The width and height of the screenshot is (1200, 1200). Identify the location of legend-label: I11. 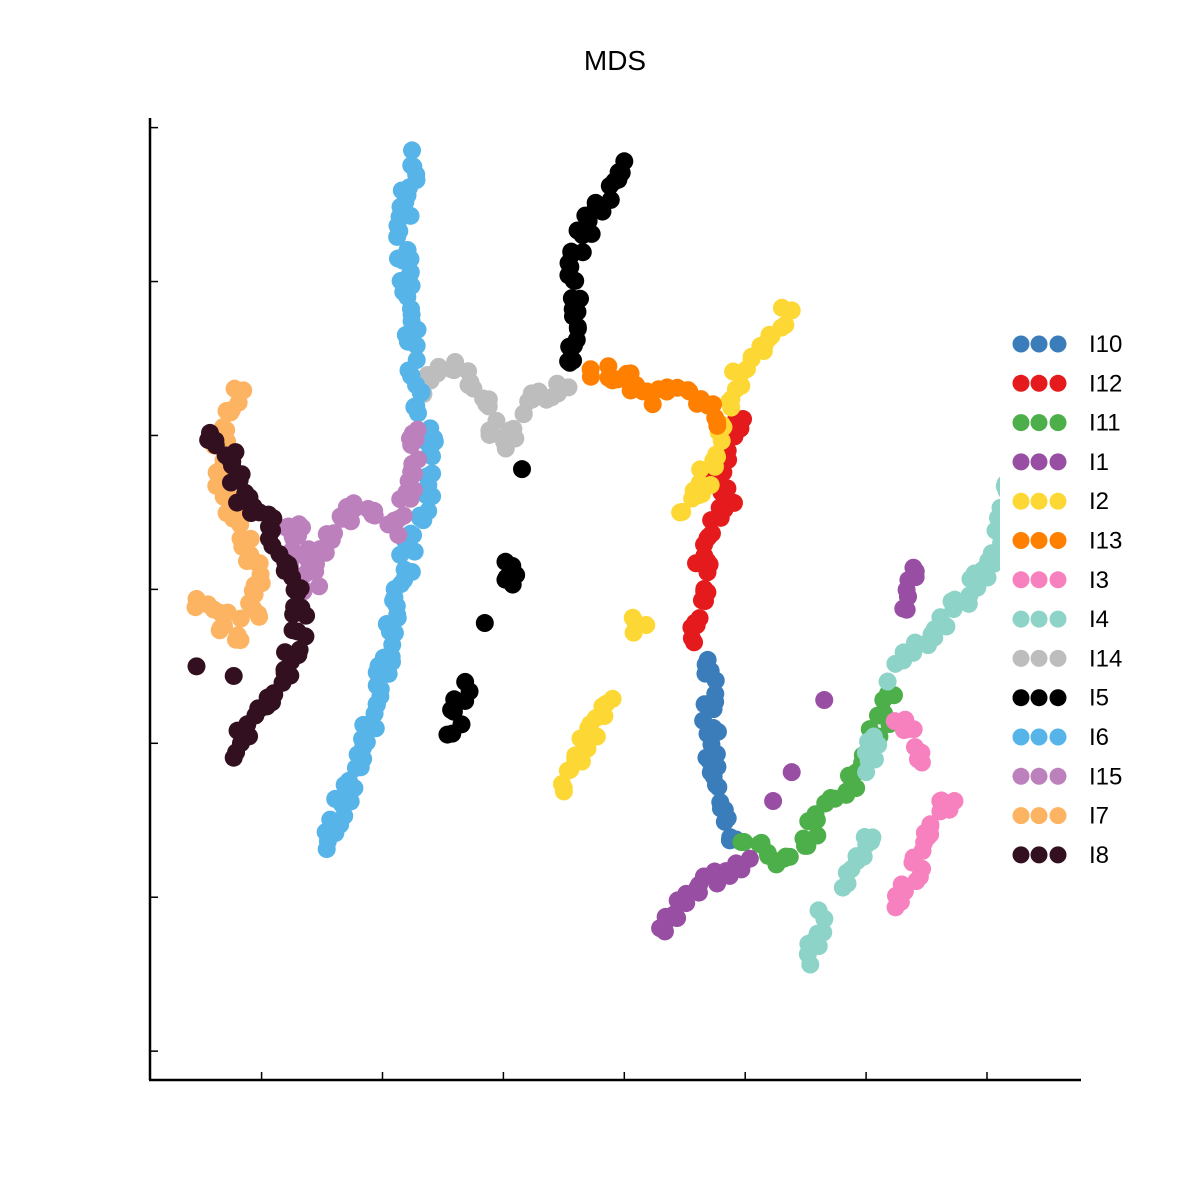
(1105, 423).